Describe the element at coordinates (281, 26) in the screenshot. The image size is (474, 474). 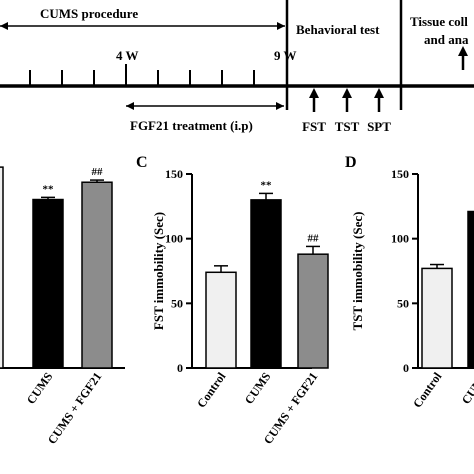
I see `cums-span-arrowhead-right` at that location.